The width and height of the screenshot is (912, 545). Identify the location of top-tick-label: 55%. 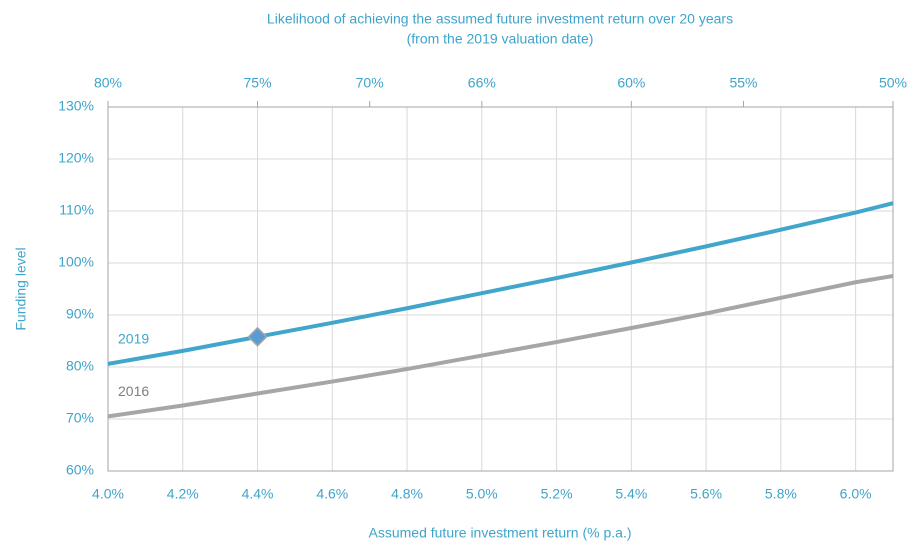
(743, 83).